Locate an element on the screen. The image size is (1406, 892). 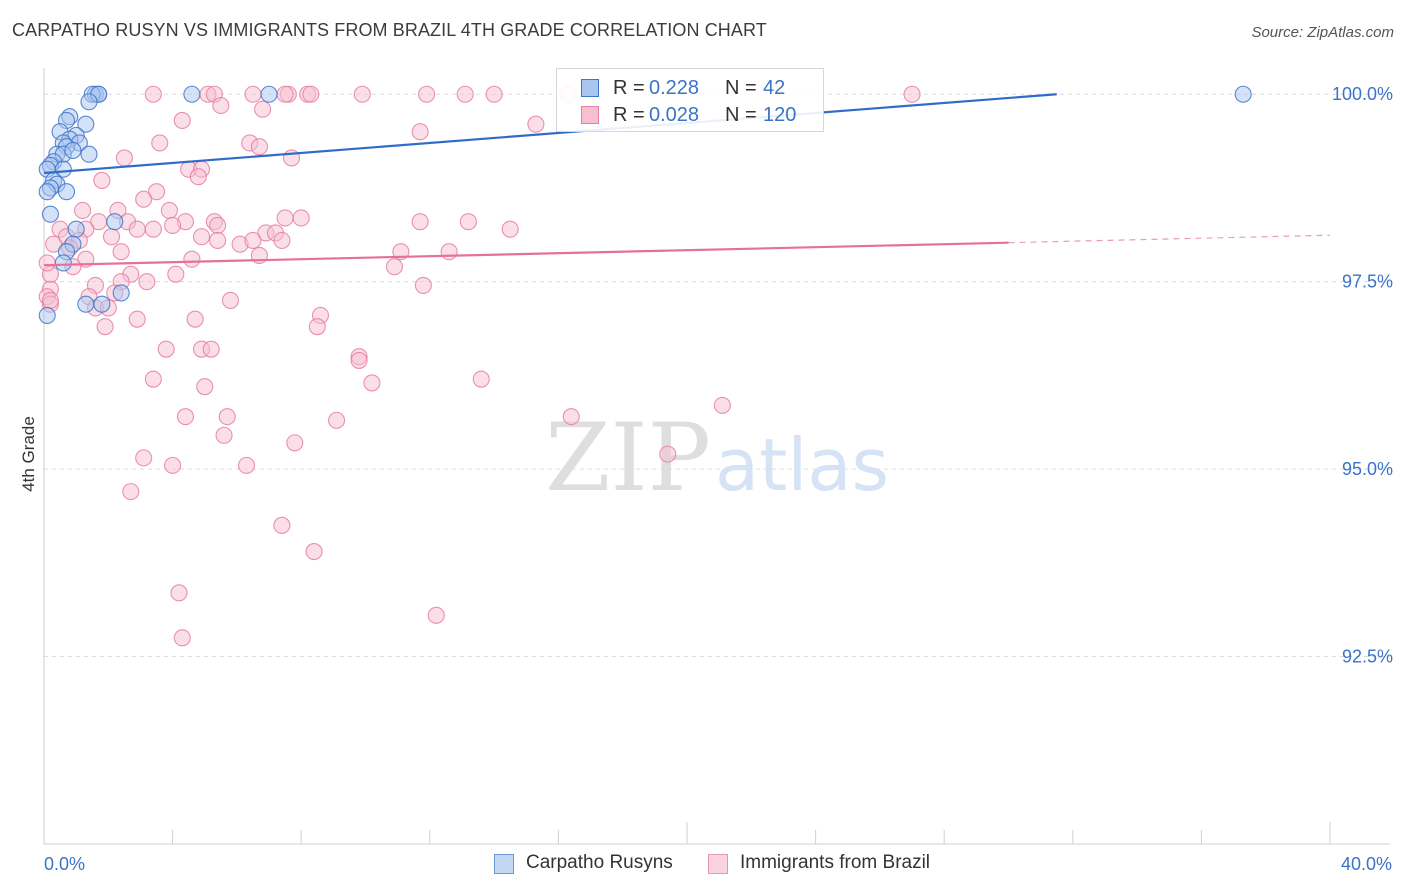
source-label: Source: ZipAtlas.com is located at coordinates (1322, 32).